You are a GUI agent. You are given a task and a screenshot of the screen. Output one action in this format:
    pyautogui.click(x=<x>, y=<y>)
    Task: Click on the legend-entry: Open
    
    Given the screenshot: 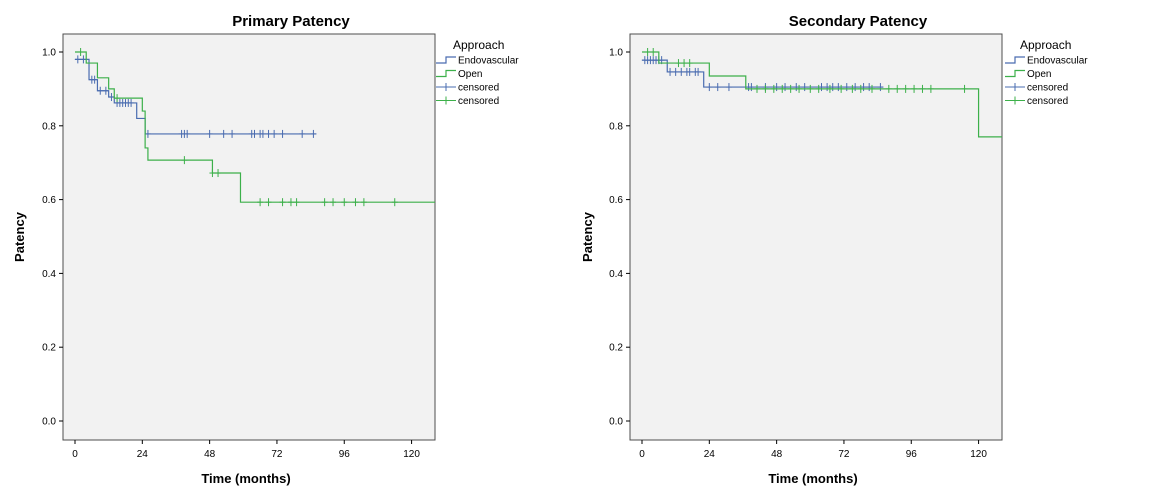 What is the action you would take?
    pyautogui.click(x=1028, y=74)
    